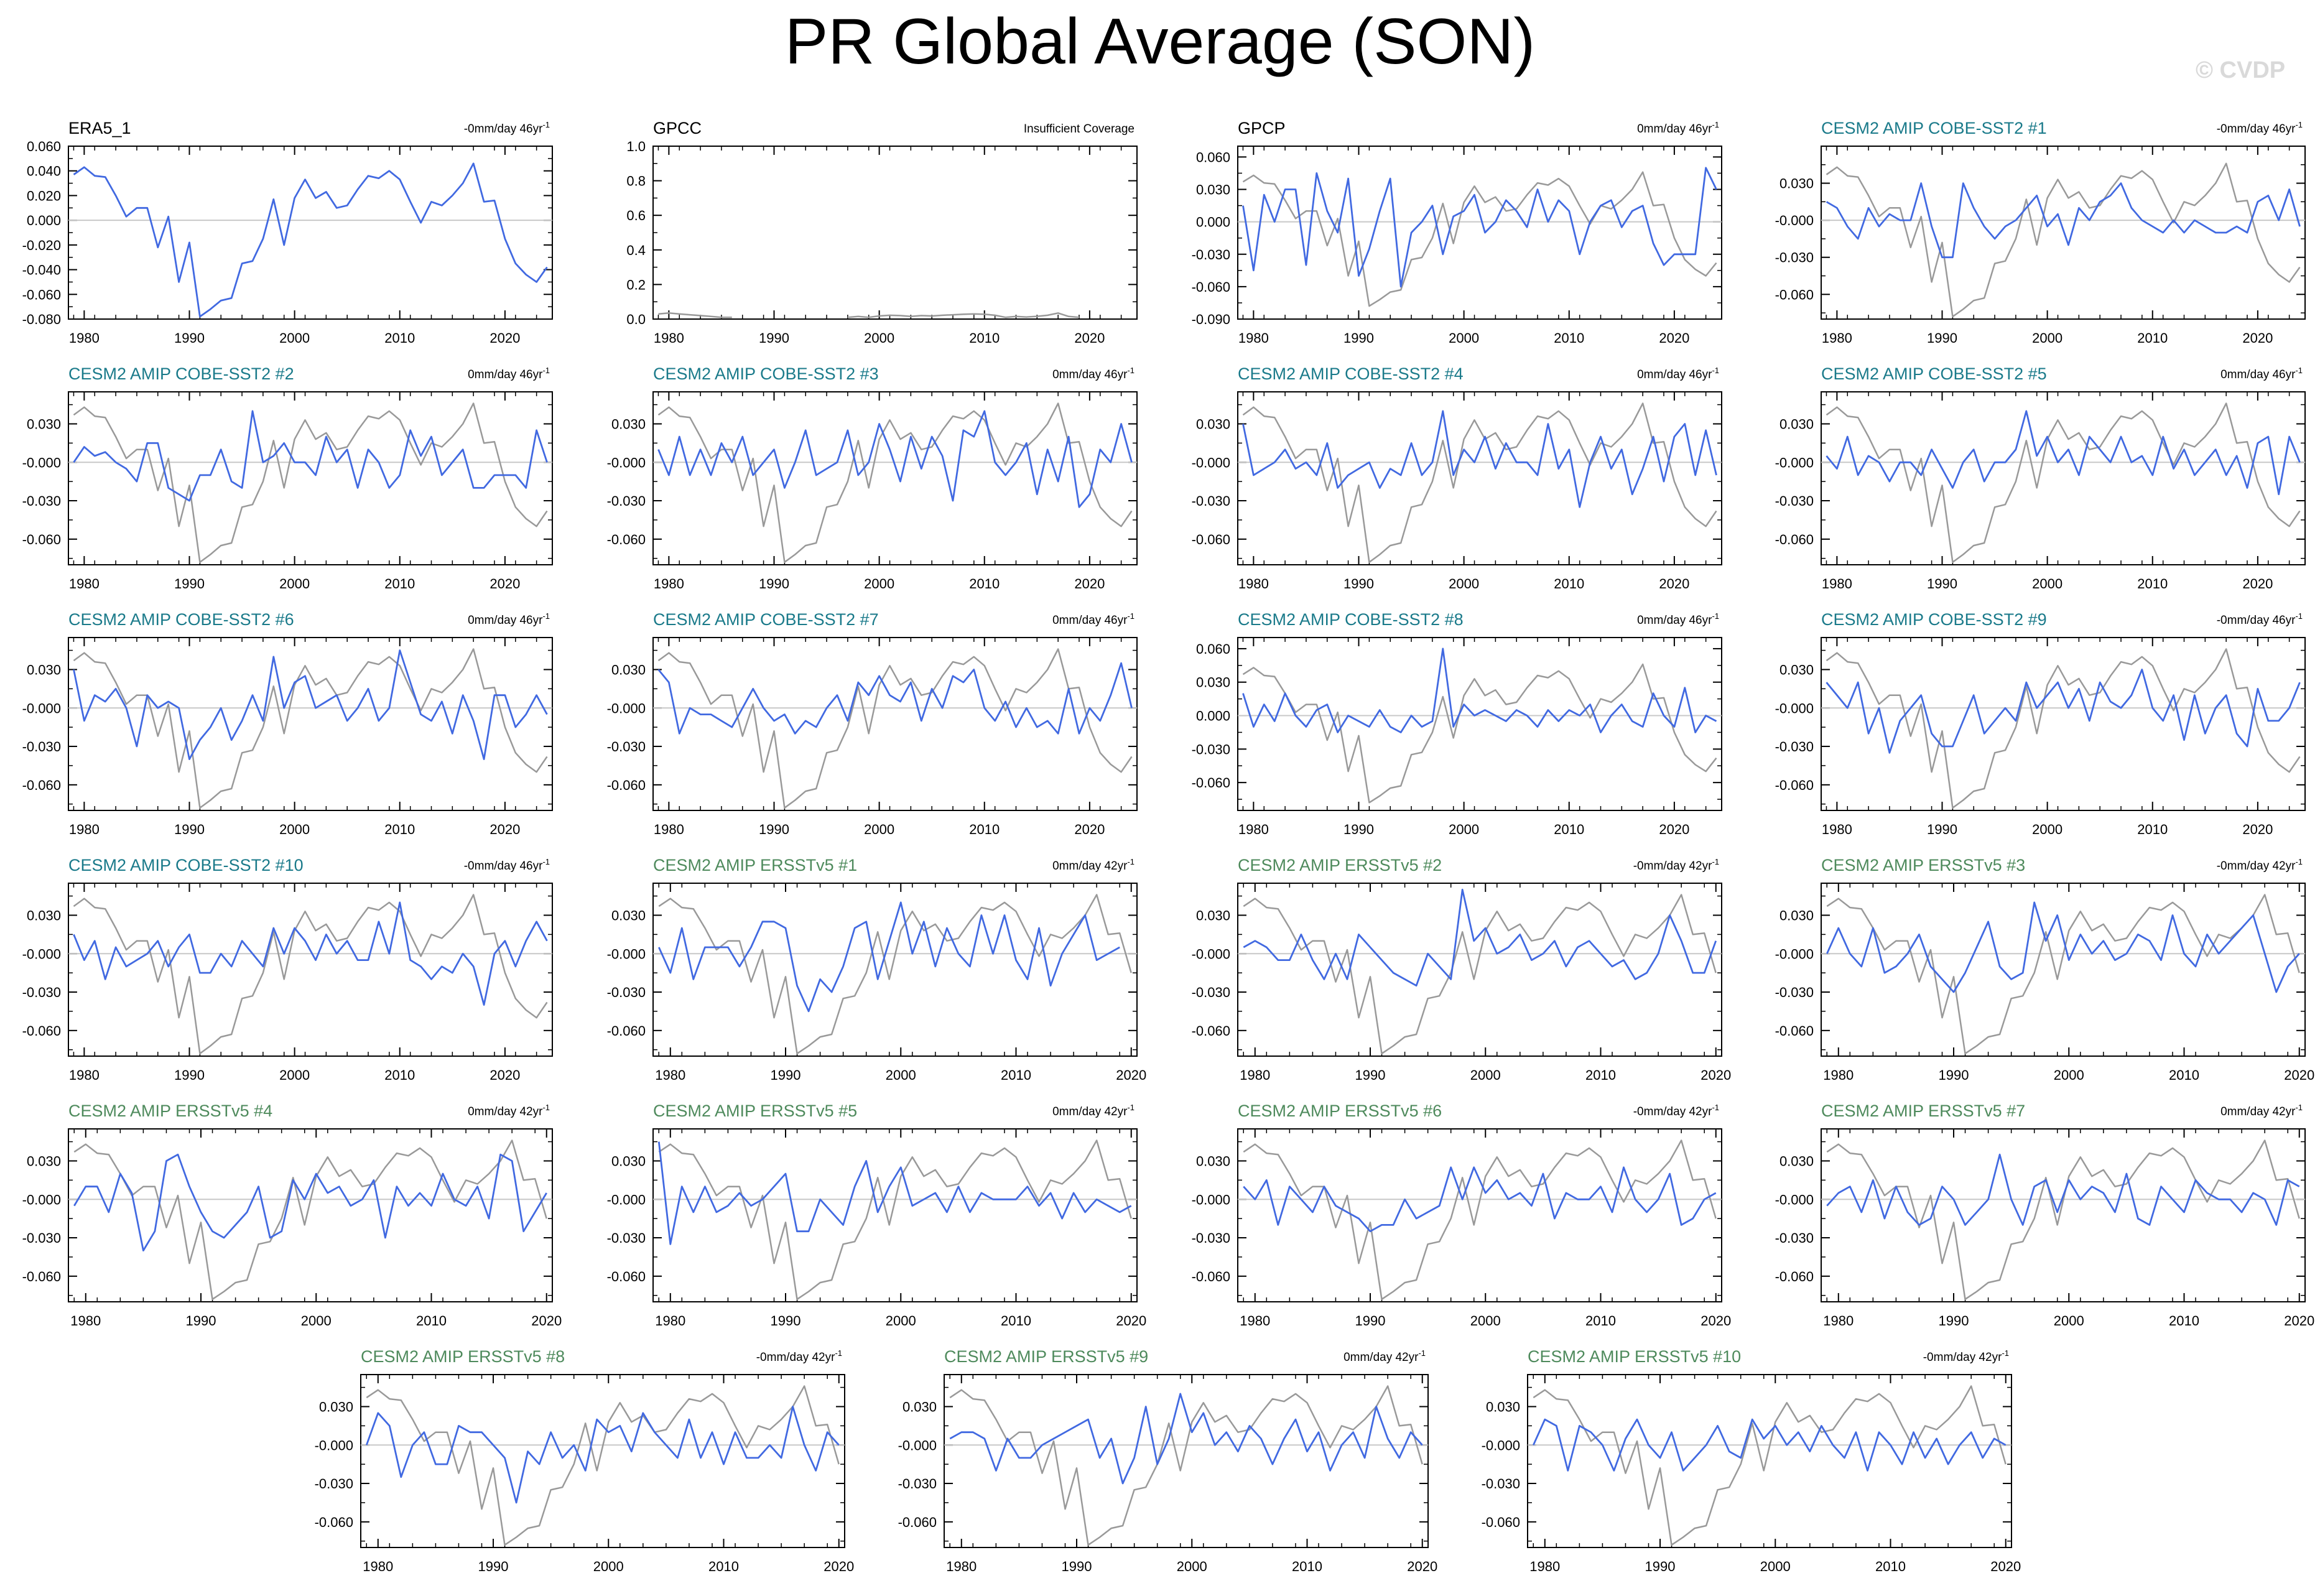 The height and width of the screenshot is (1596, 2320). I want to click on panel-title: CESM2 AMIP COBE-SST2 #7, so click(766, 620).